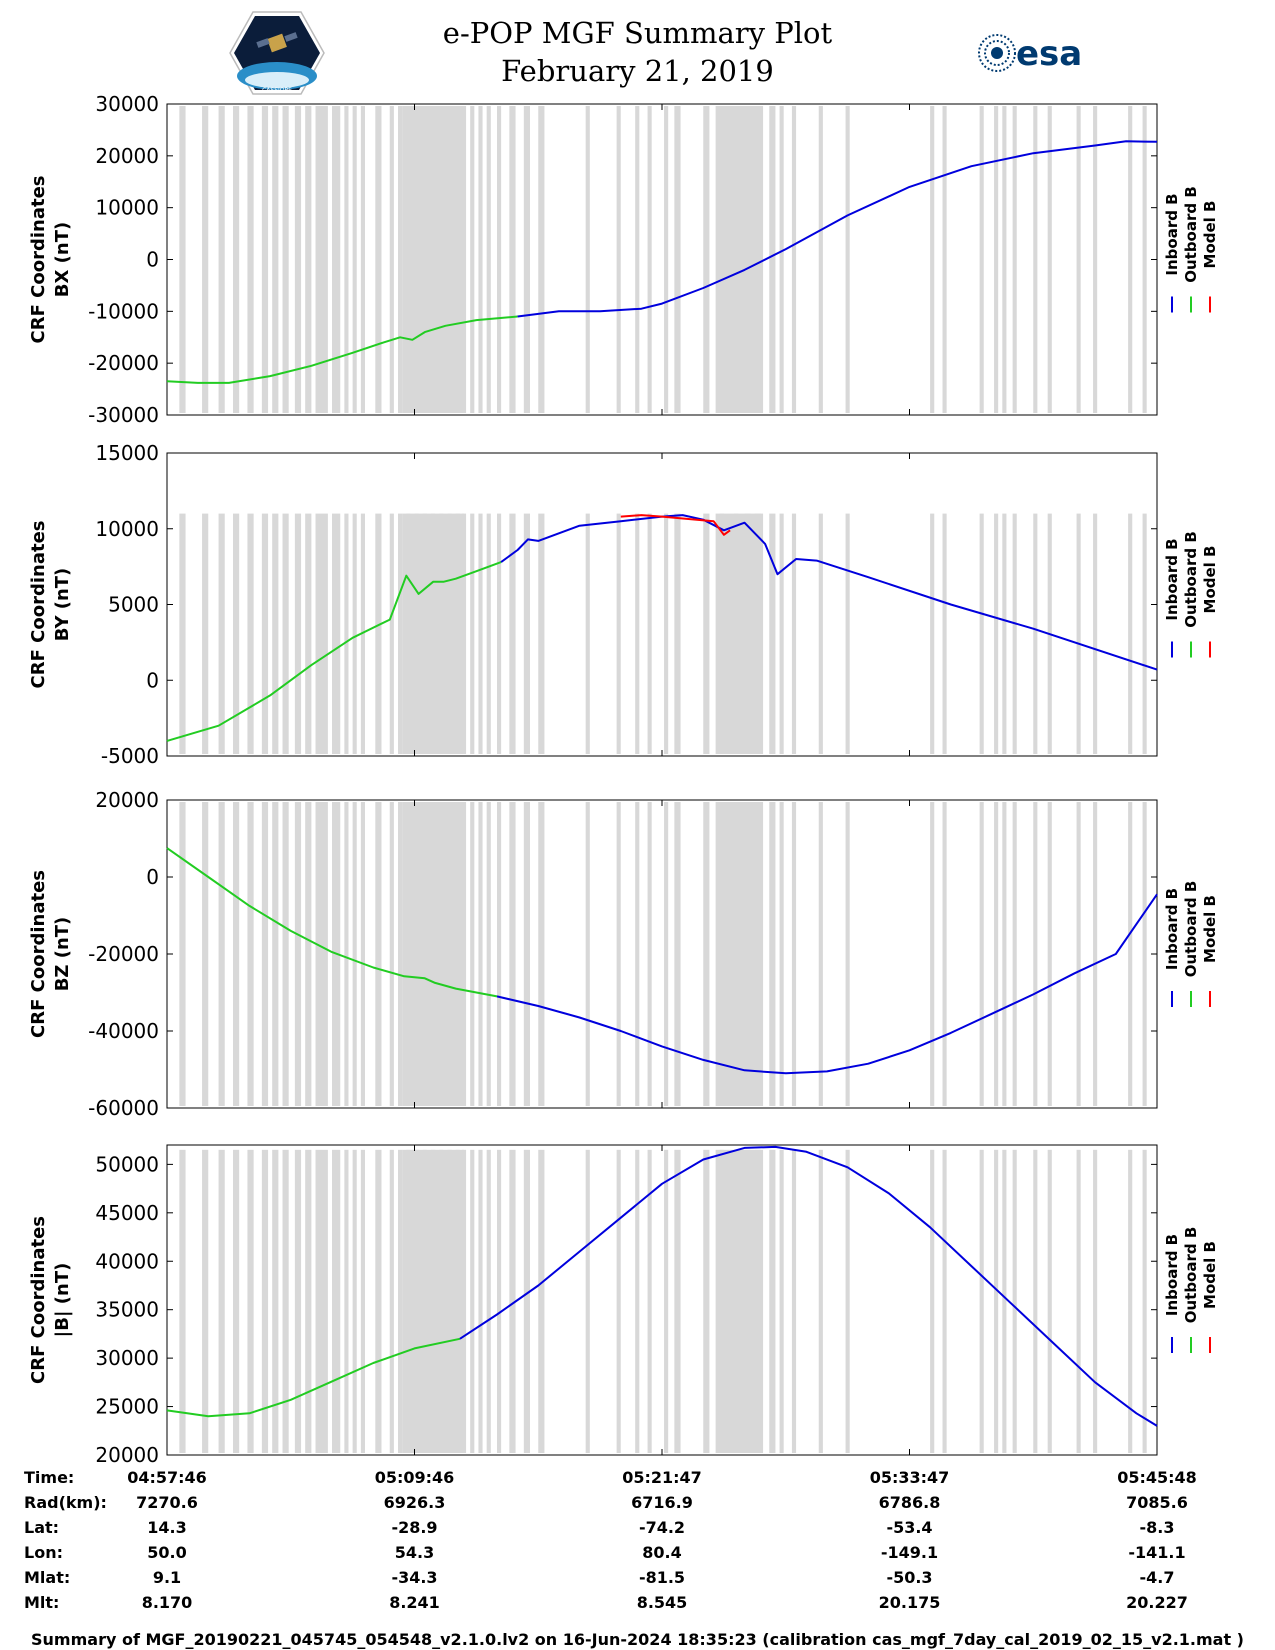 Image resolution: width=1275 pixels, height=1650 pixels. I want to click on y-axis-label: BZ (nT), so click(62, 954).